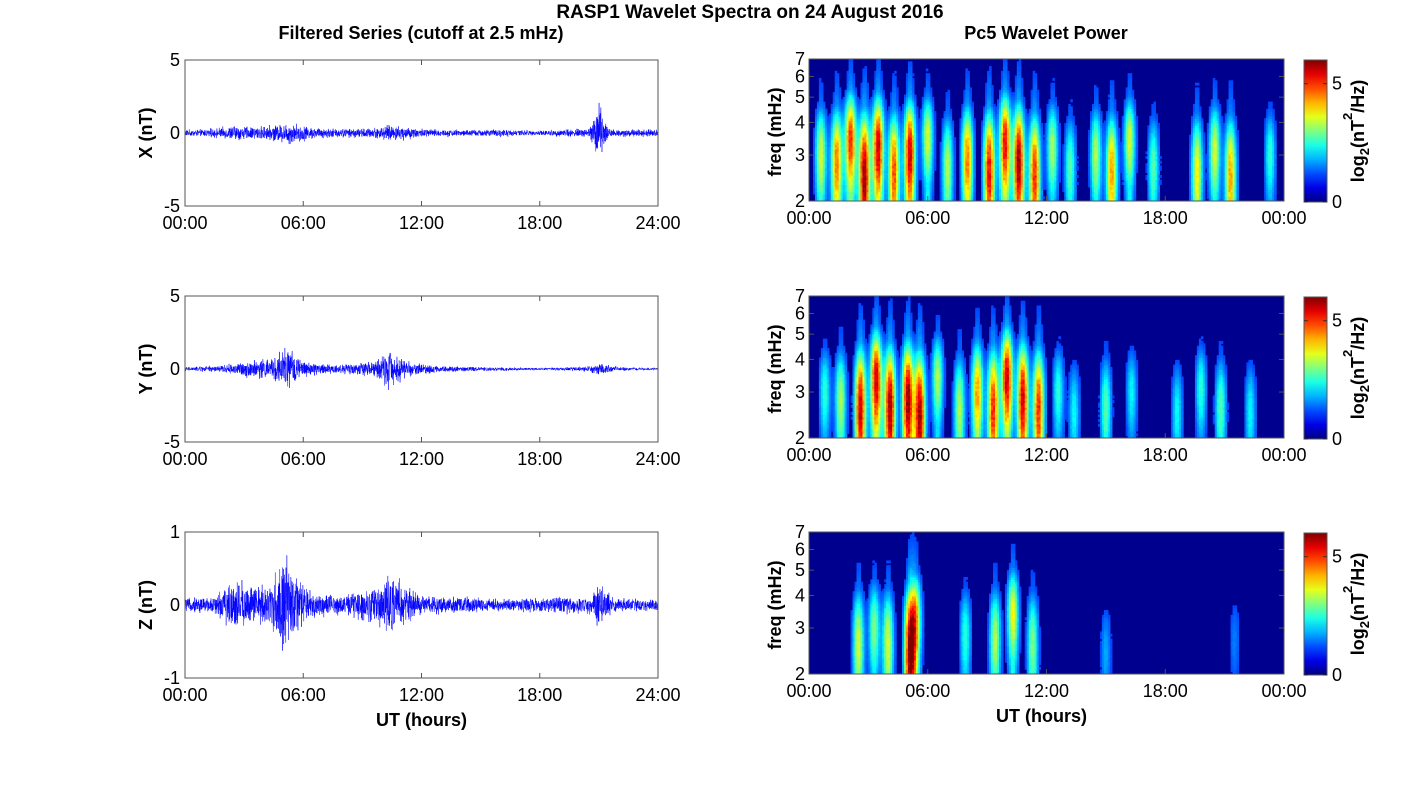  What do you see at coordinates (657, 459) in the screenshot?
I see `series-xtick-label: 24:00` at bounding box center [657, 459].